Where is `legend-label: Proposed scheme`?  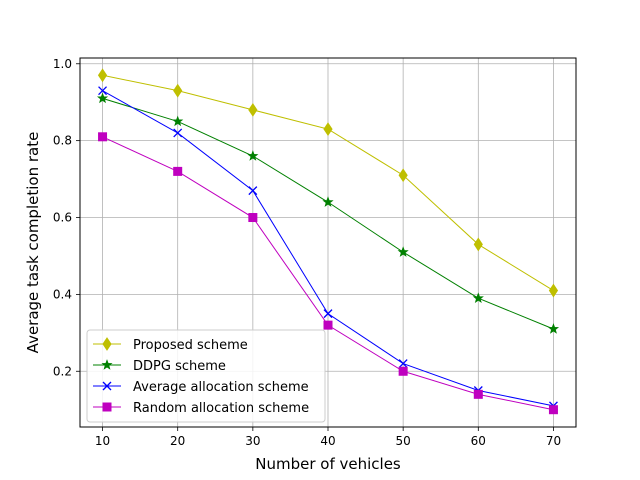 legend-label: Proposed scheme is located at coordinates (190, 345).